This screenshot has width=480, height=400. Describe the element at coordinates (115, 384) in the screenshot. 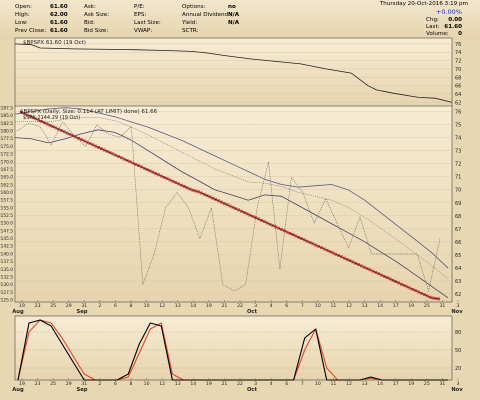

I see `osc-x-tick-label: 6` at that location.